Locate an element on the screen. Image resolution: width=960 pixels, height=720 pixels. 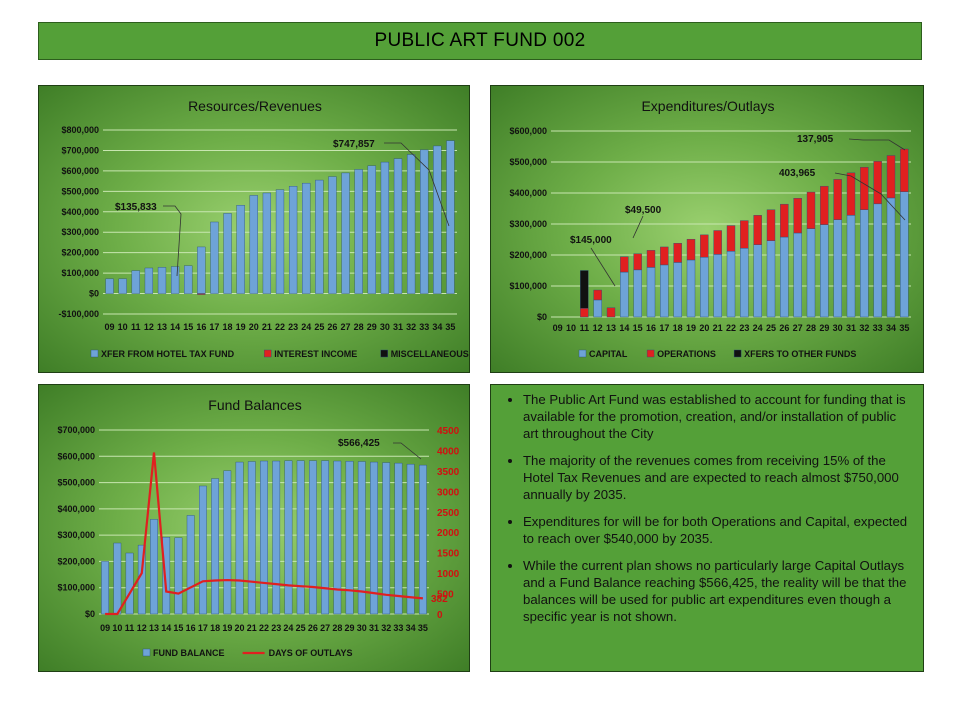
x-tick-label: 16 is located at coordinates (201, 327).